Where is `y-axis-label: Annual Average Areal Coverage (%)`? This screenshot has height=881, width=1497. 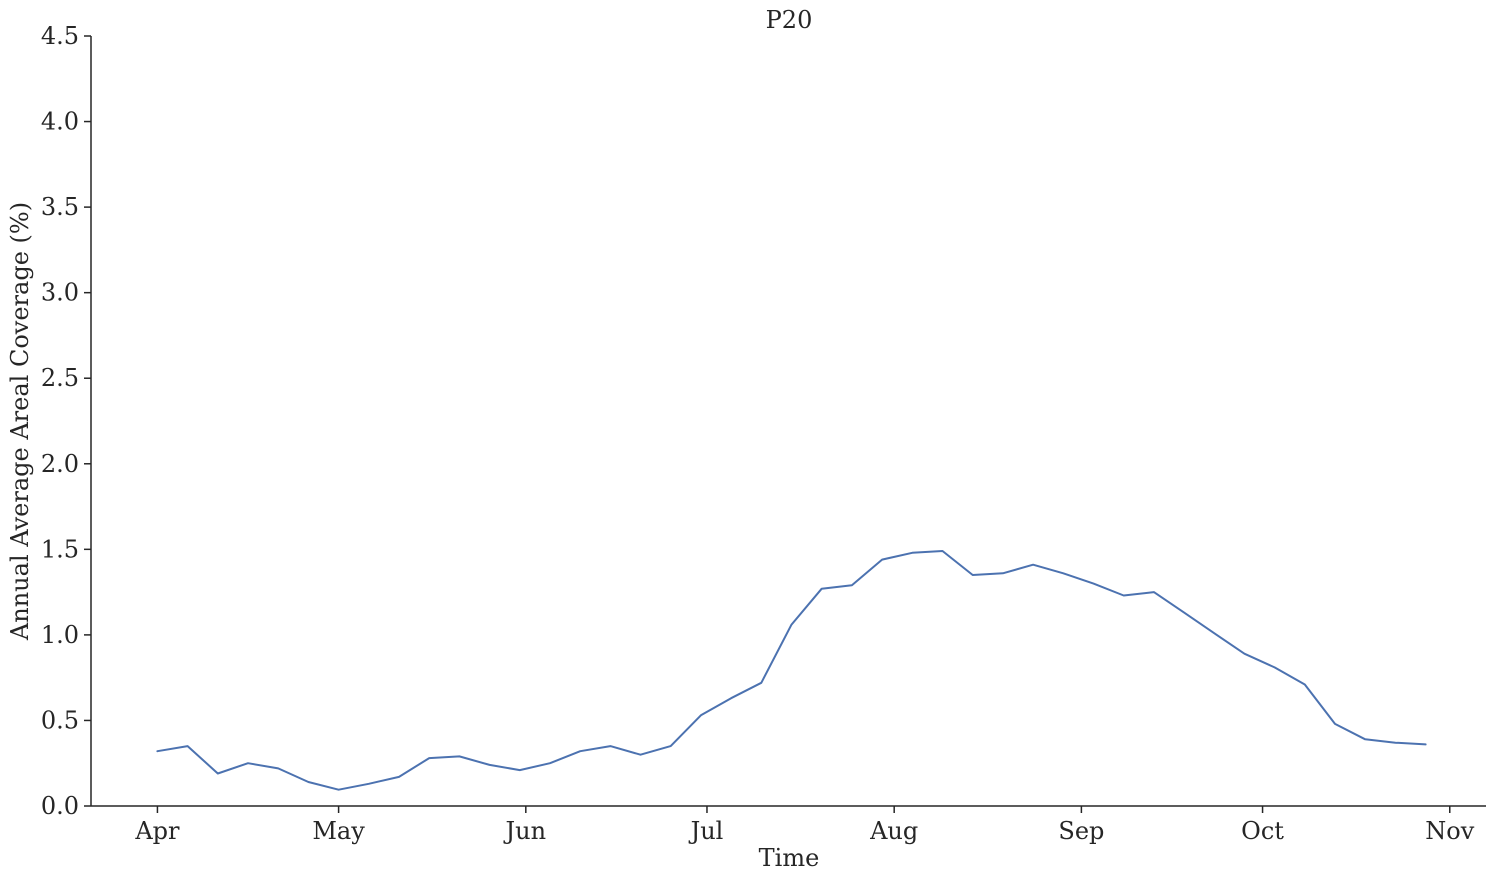 y-axis-label: Annual Average Areal Coverage (%) is located at coordinates (20, 421).